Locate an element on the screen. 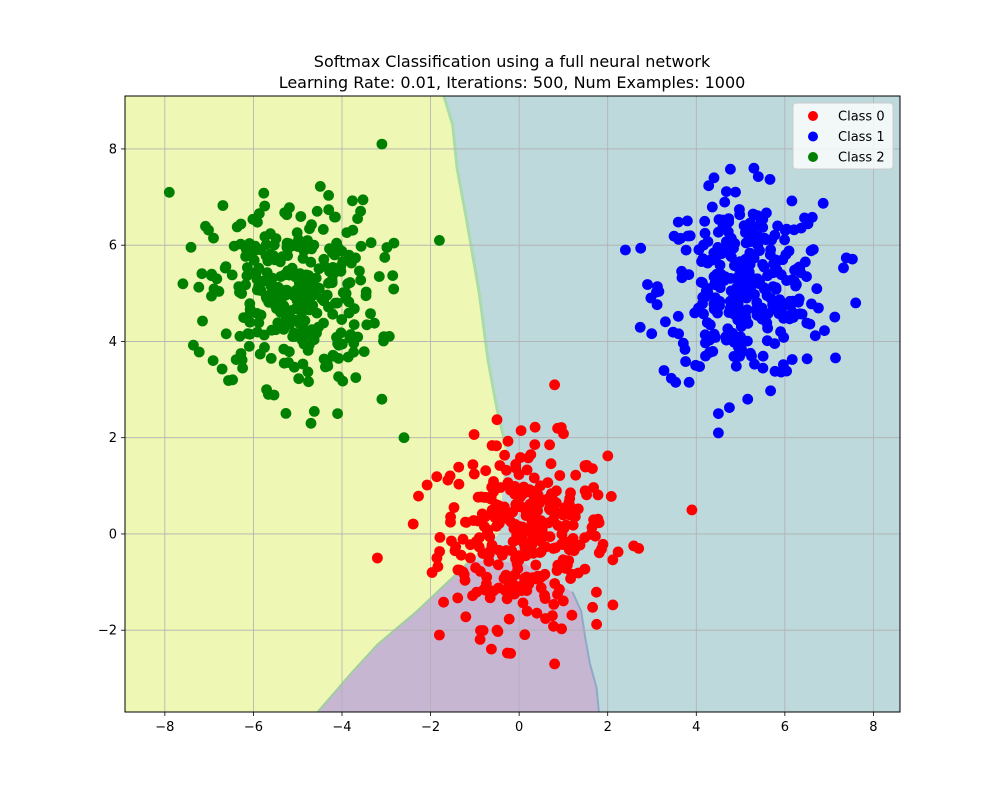 The width and height of the screenshot is (1000, 800). x-tick-label: 4 is located at coordinates (696, 727).